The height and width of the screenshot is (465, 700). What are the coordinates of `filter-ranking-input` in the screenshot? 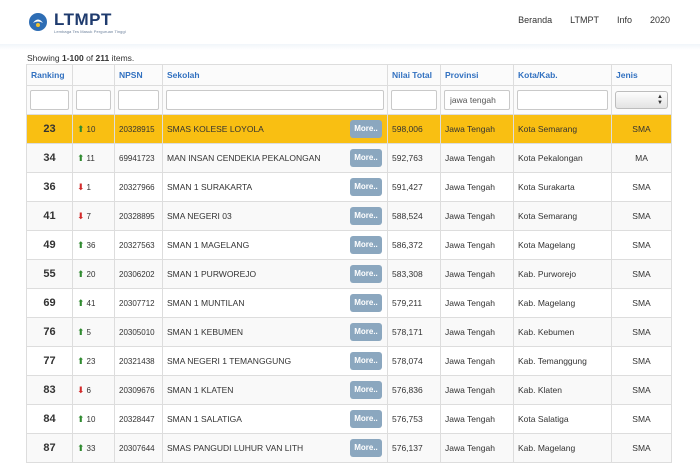 It's located at (49, 100).